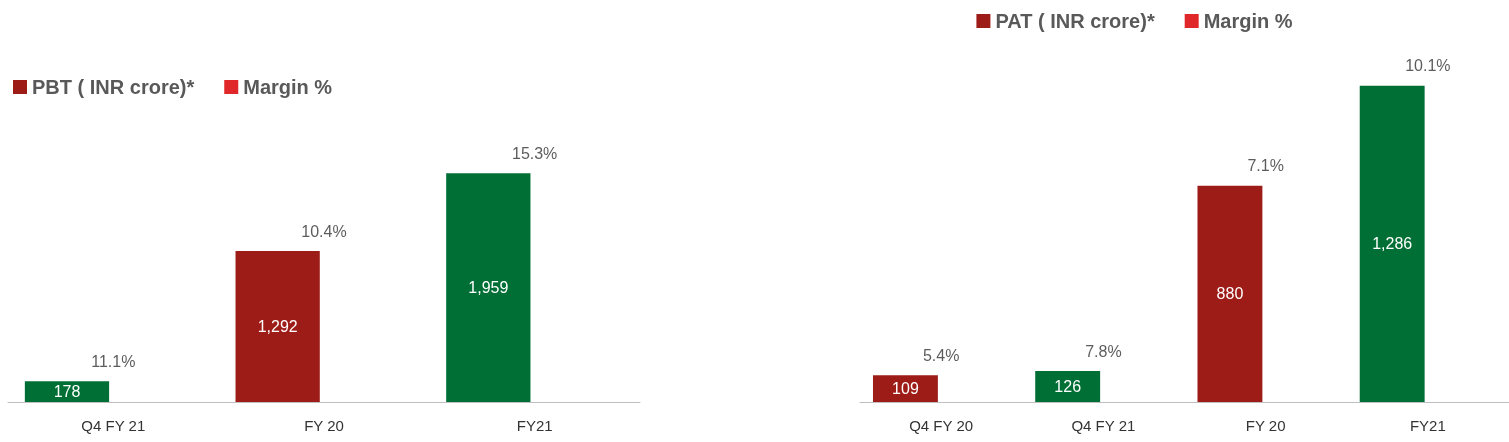 The image size is (1509, 442). Describe the element at coordinates (113, 87) in the screenshot. I see `legend-label: PBT ( INR crore)*` at that location.